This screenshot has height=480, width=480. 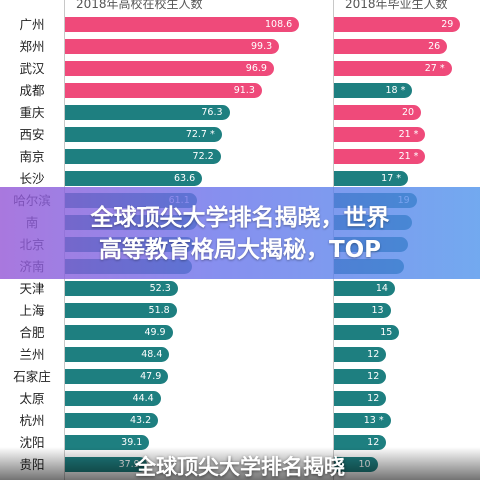 What do you see at coordinates (397, 24) in the screenshot?
I see `right-bar: 29` at bounding box center [397, 24].